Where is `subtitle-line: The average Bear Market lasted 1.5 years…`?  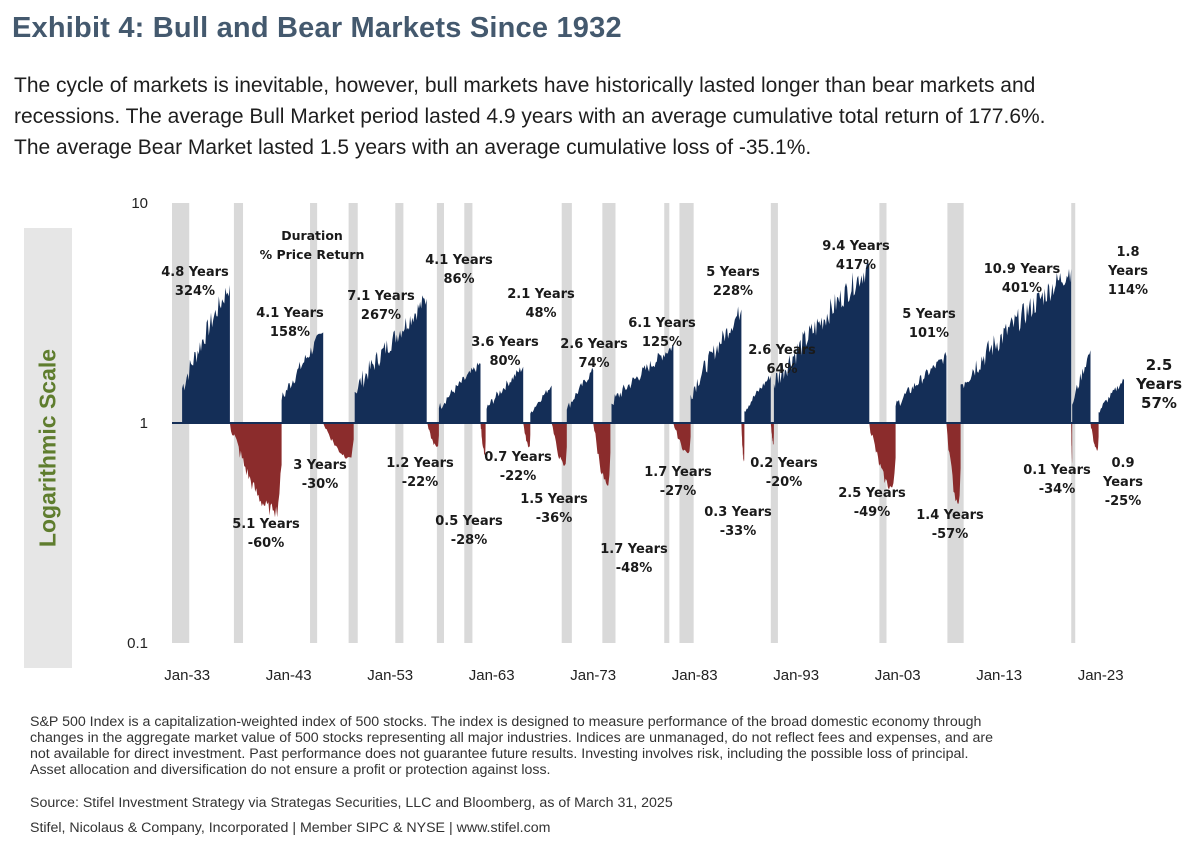 subtitle-line: The average Bear Market lasted 1.5 years… is located at coordinates (413, 147).